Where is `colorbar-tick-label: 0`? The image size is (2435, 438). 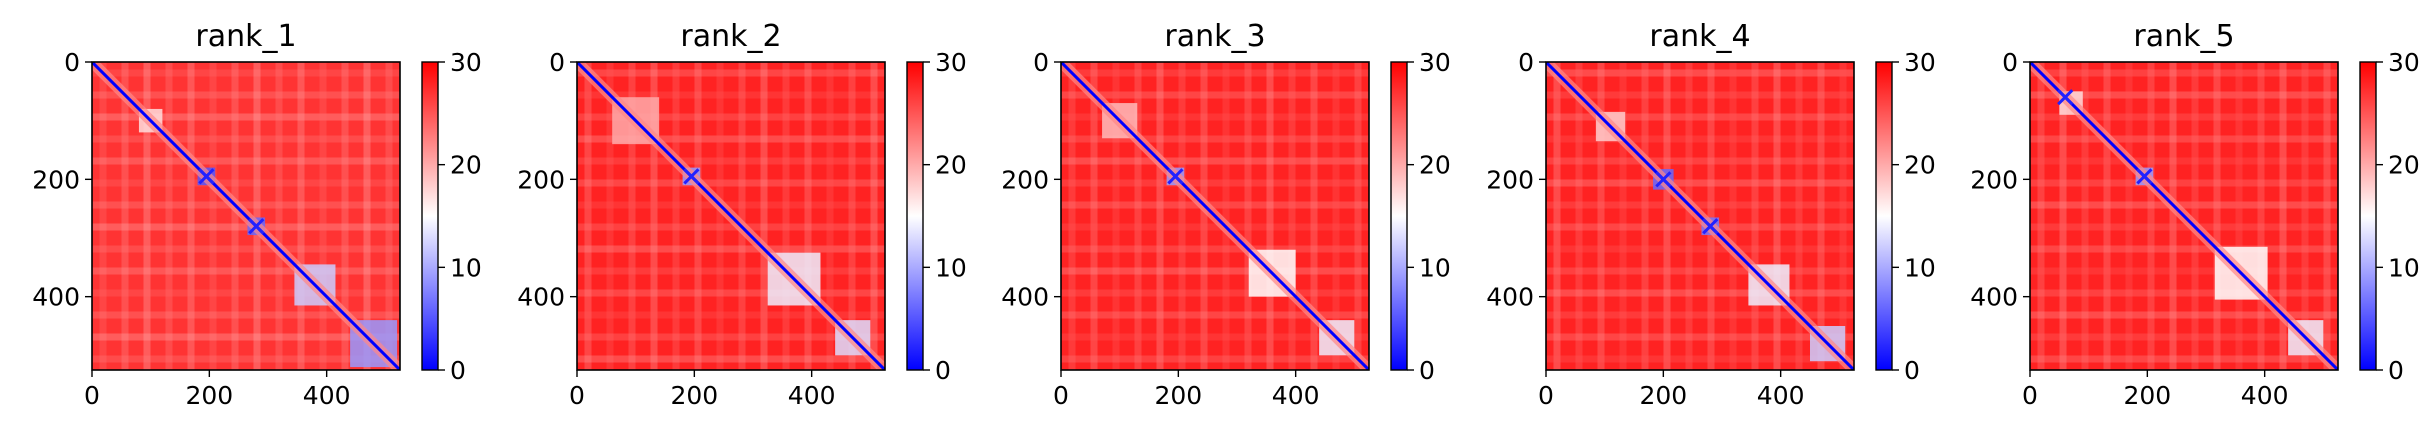
colorbar-tick-label: 0 is located at coordinates (1427, 370).